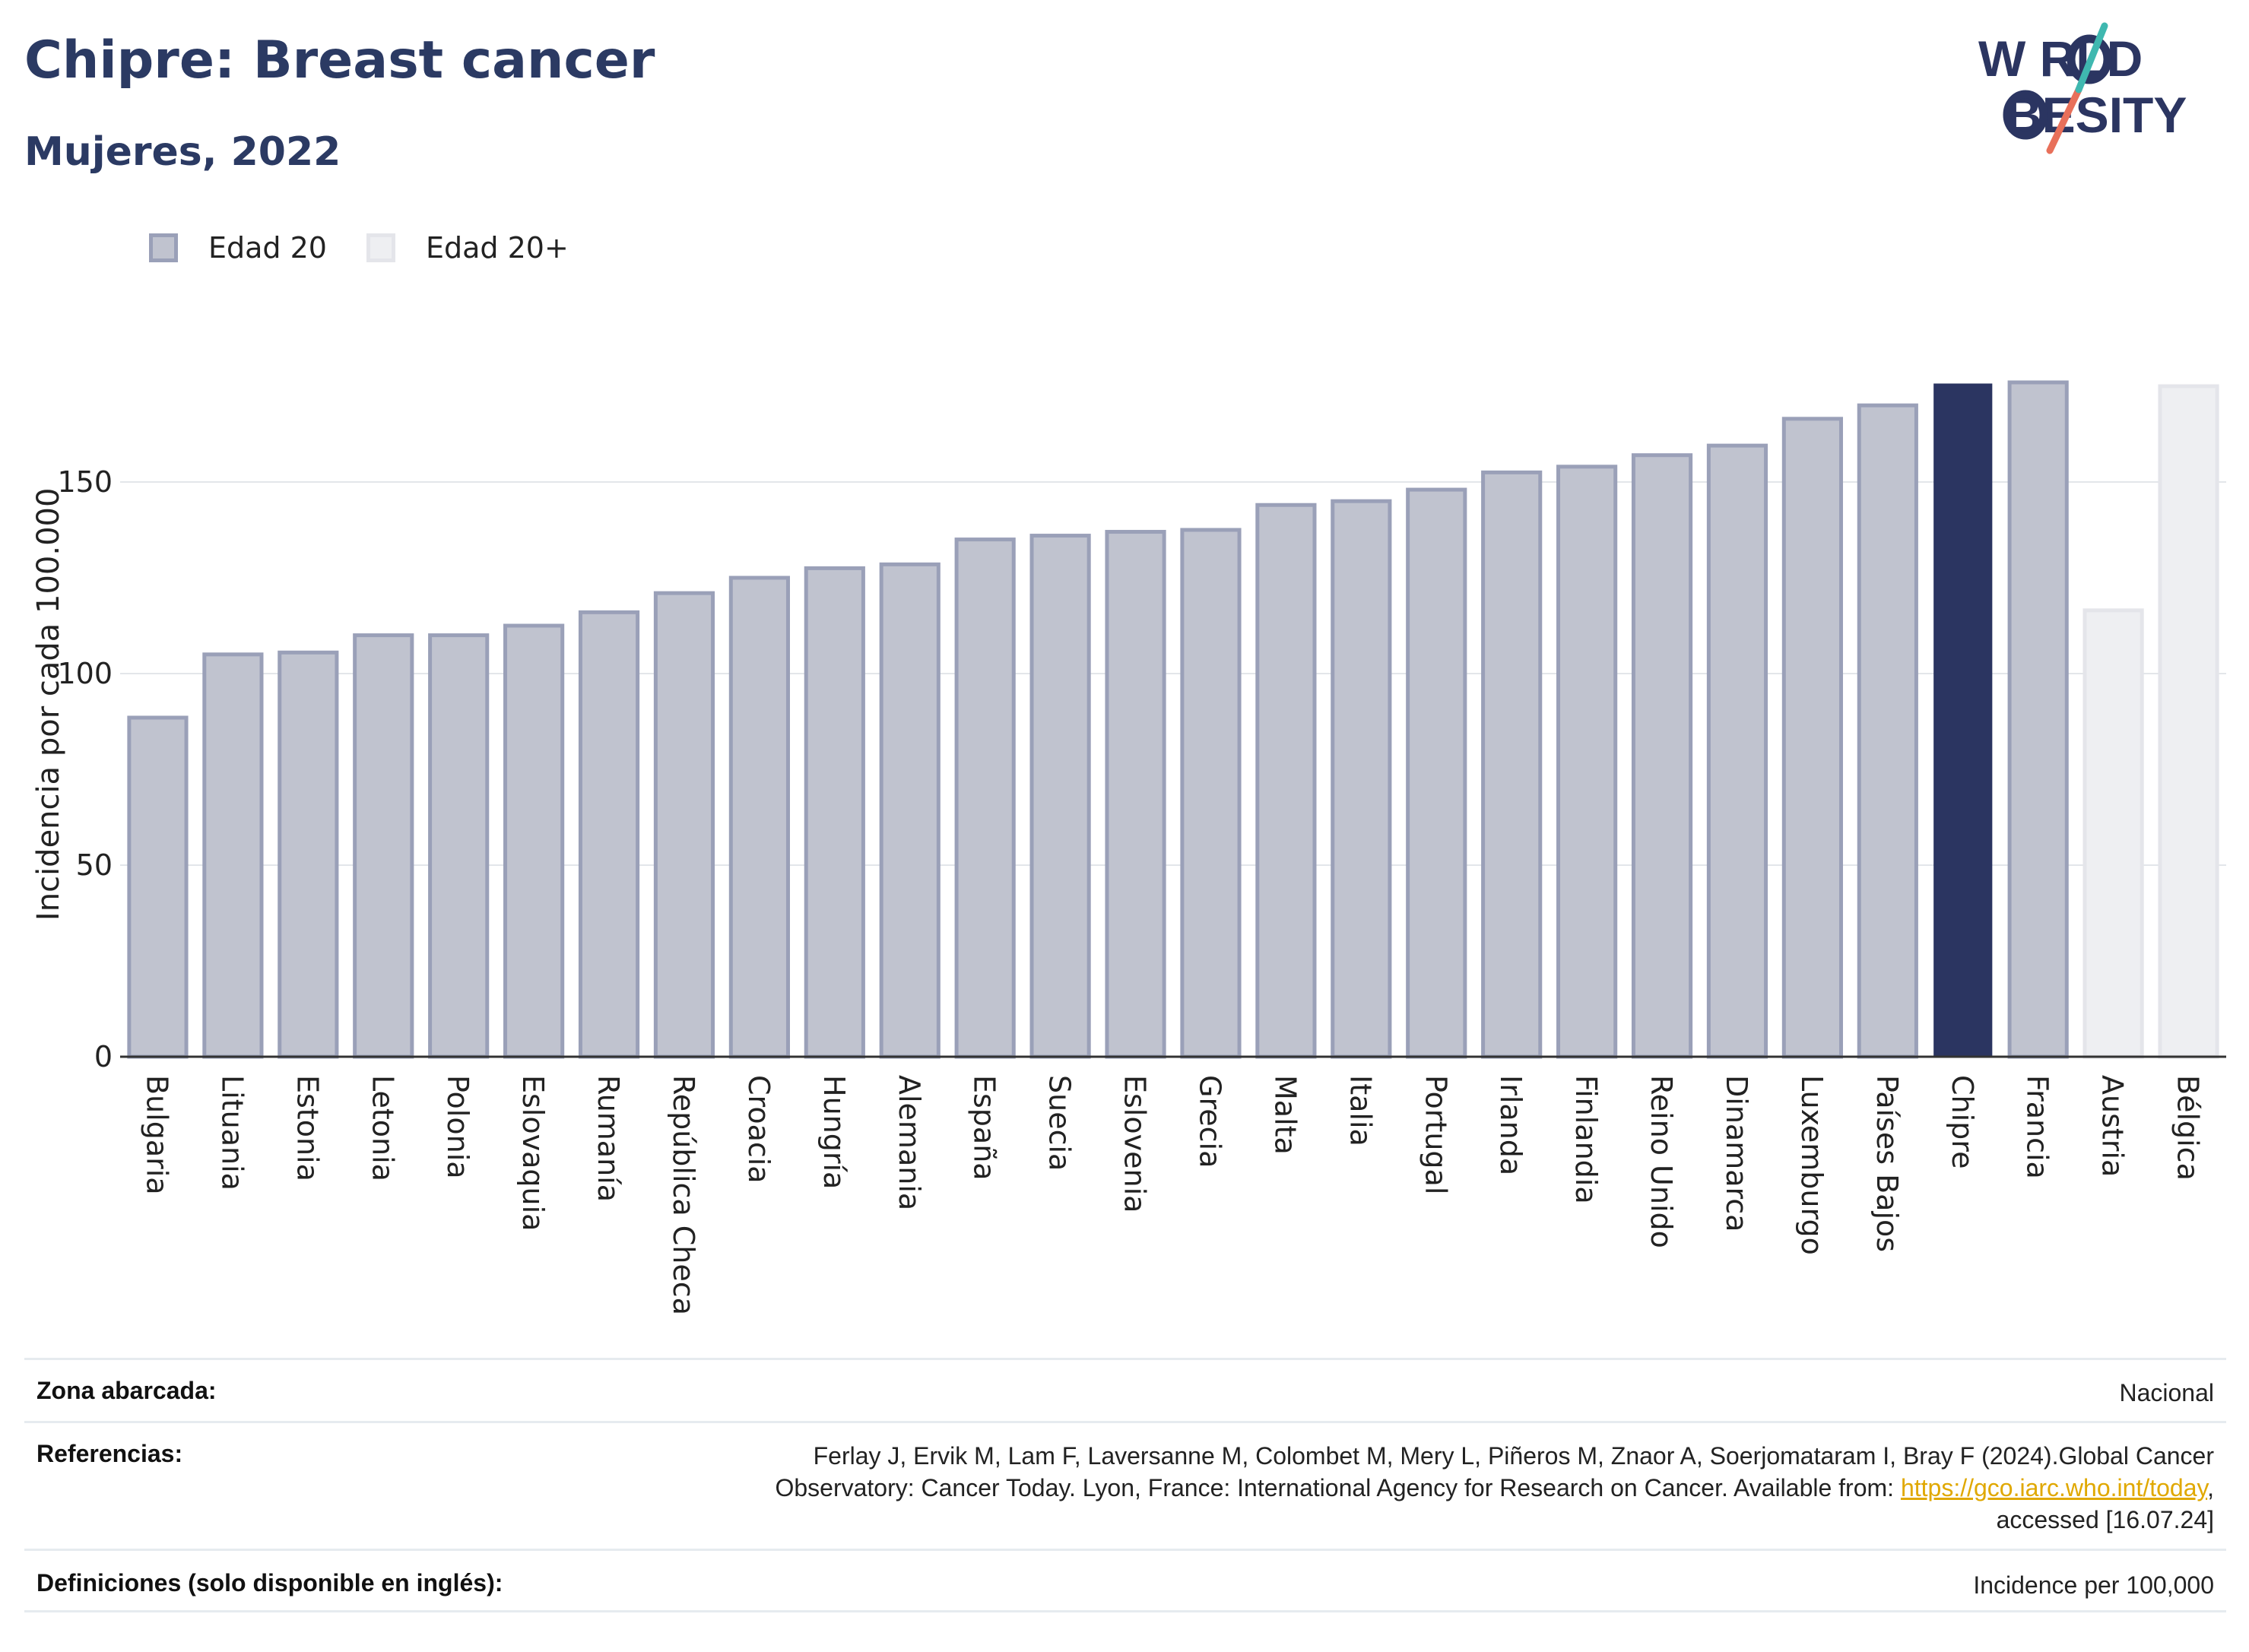 The width and height of the screenshot is (2249, 1652). I want to click on x-tick-label: Croacia, so click(759, 1129).